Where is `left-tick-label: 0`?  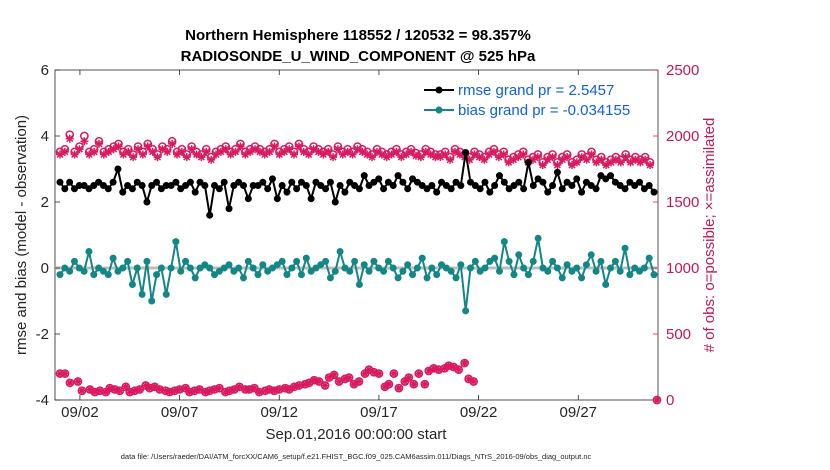
left-tick-label: 0 is located at coordinates (45, 268).